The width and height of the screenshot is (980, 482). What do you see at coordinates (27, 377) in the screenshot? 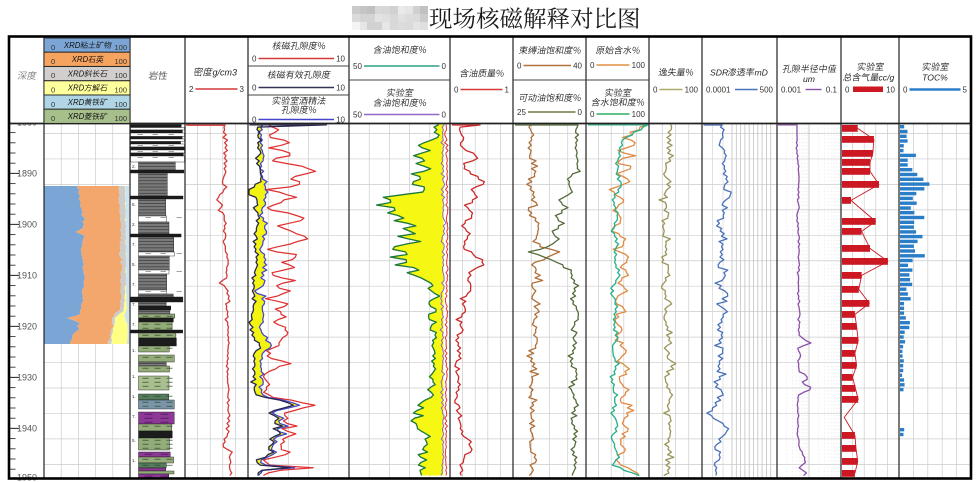
I see `svg-text: 1930` at bounding box center [27, 377].